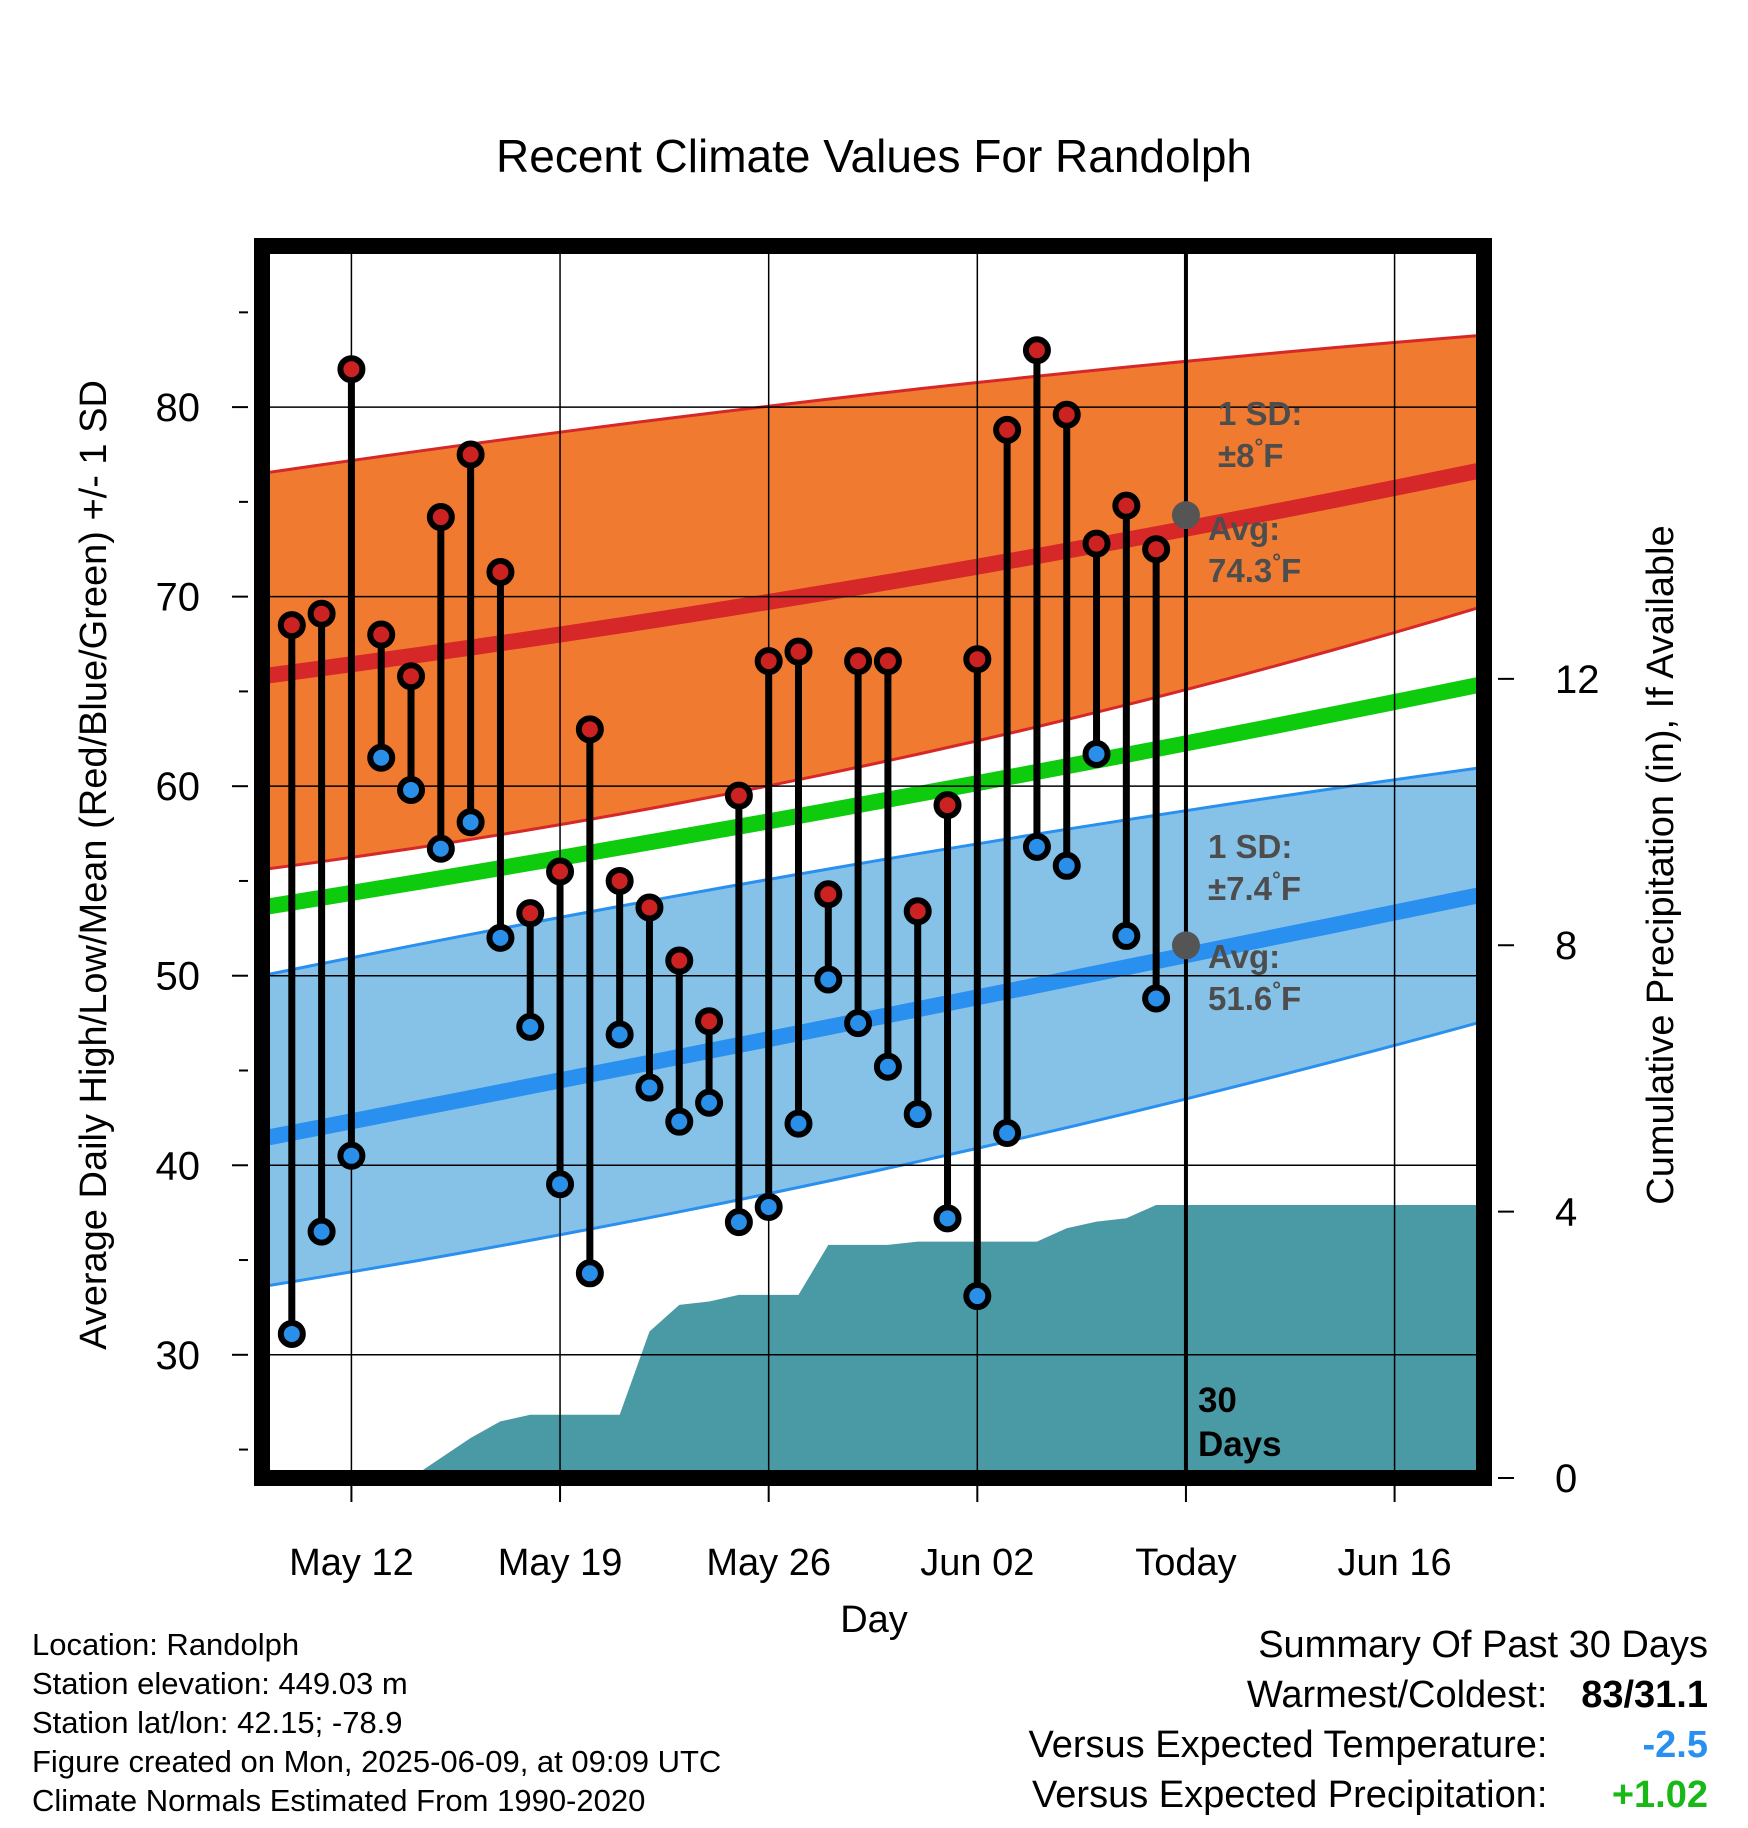  Describe the element at coordinates (1254, 887) in the screenshot. I see `low-sd-value: ±7.4°F` at that location.